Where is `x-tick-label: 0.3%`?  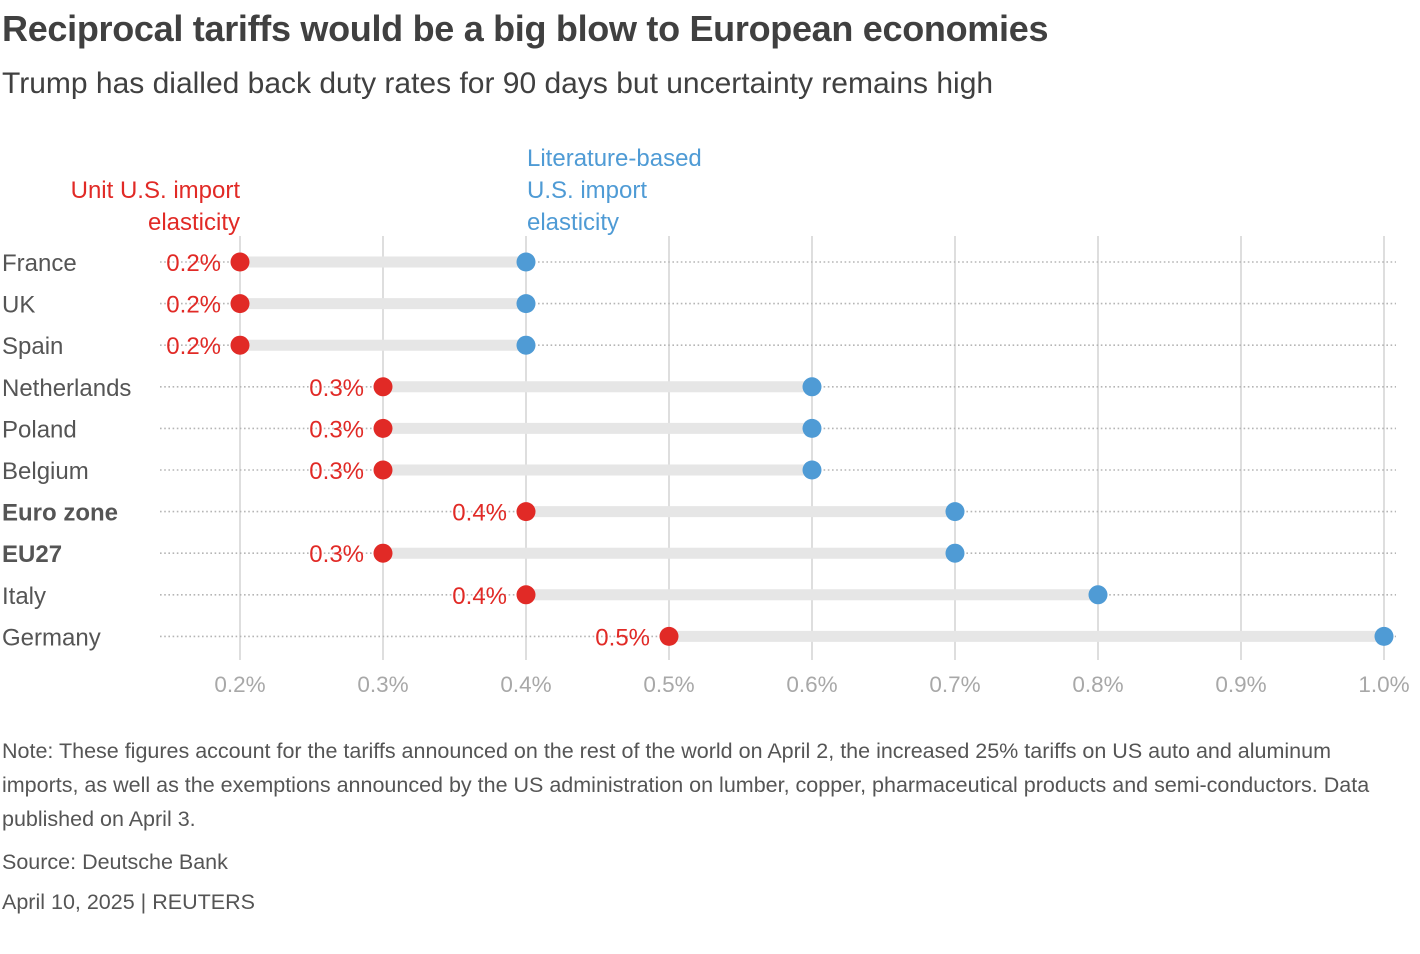
x-tick-label: 0.3% is located at coordinates (382, 684).